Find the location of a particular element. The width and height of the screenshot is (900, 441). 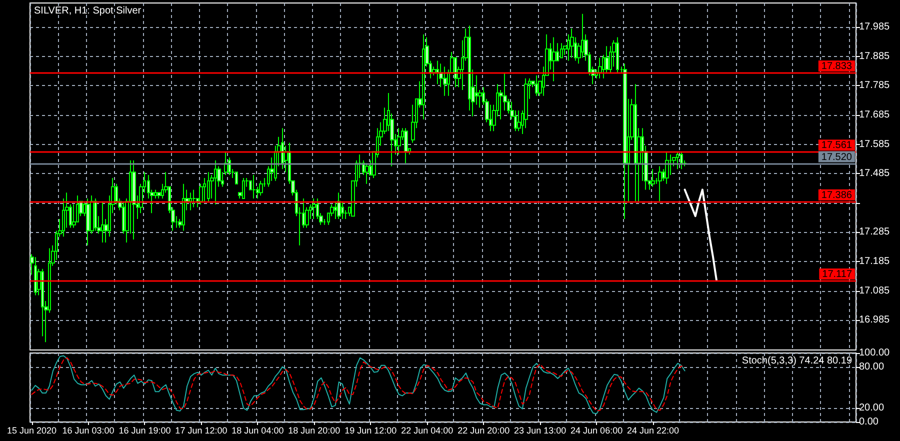

y-tick-label: 17.885 is located at coordinates (874, 56).